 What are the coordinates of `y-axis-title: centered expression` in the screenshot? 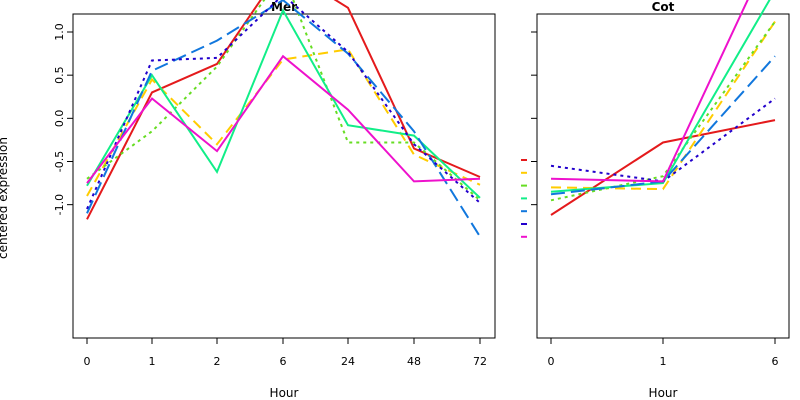 It's located at (5, 198).